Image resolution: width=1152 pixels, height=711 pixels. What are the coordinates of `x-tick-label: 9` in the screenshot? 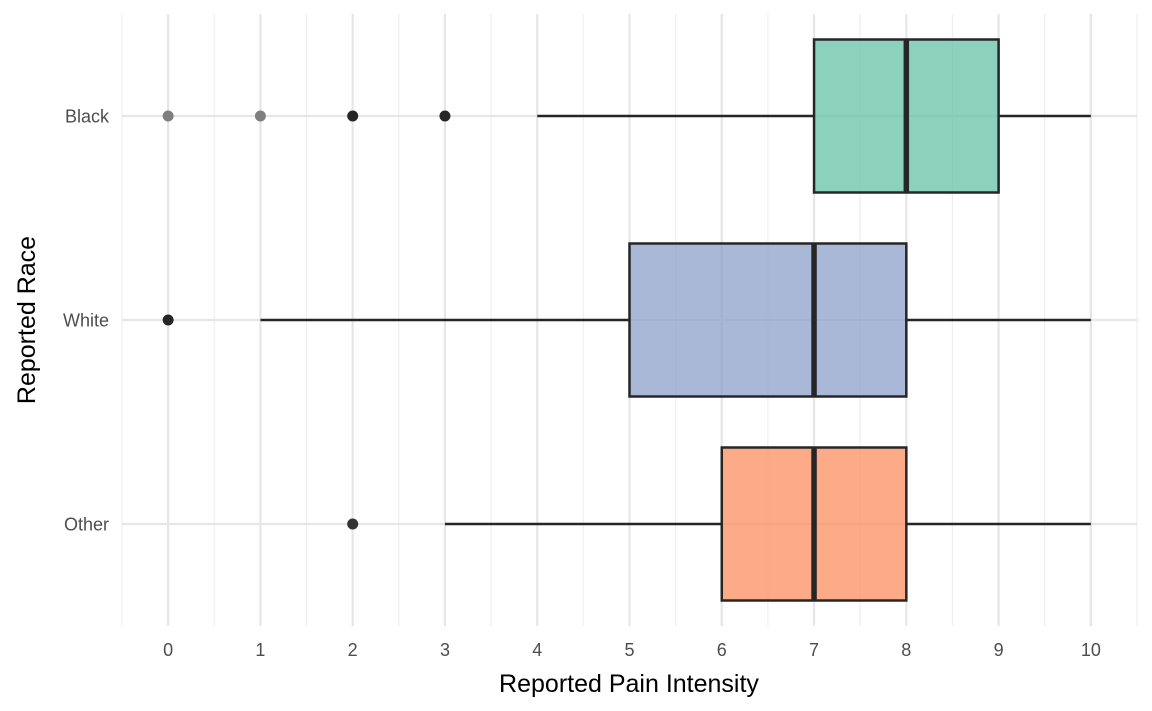 It's located at (999, 650).